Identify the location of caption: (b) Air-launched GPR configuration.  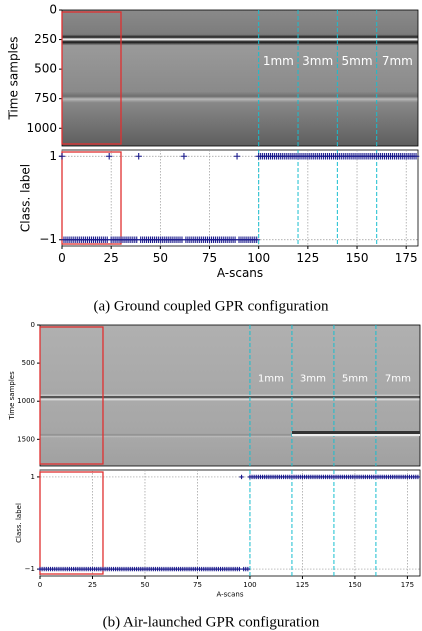
(211, 622).